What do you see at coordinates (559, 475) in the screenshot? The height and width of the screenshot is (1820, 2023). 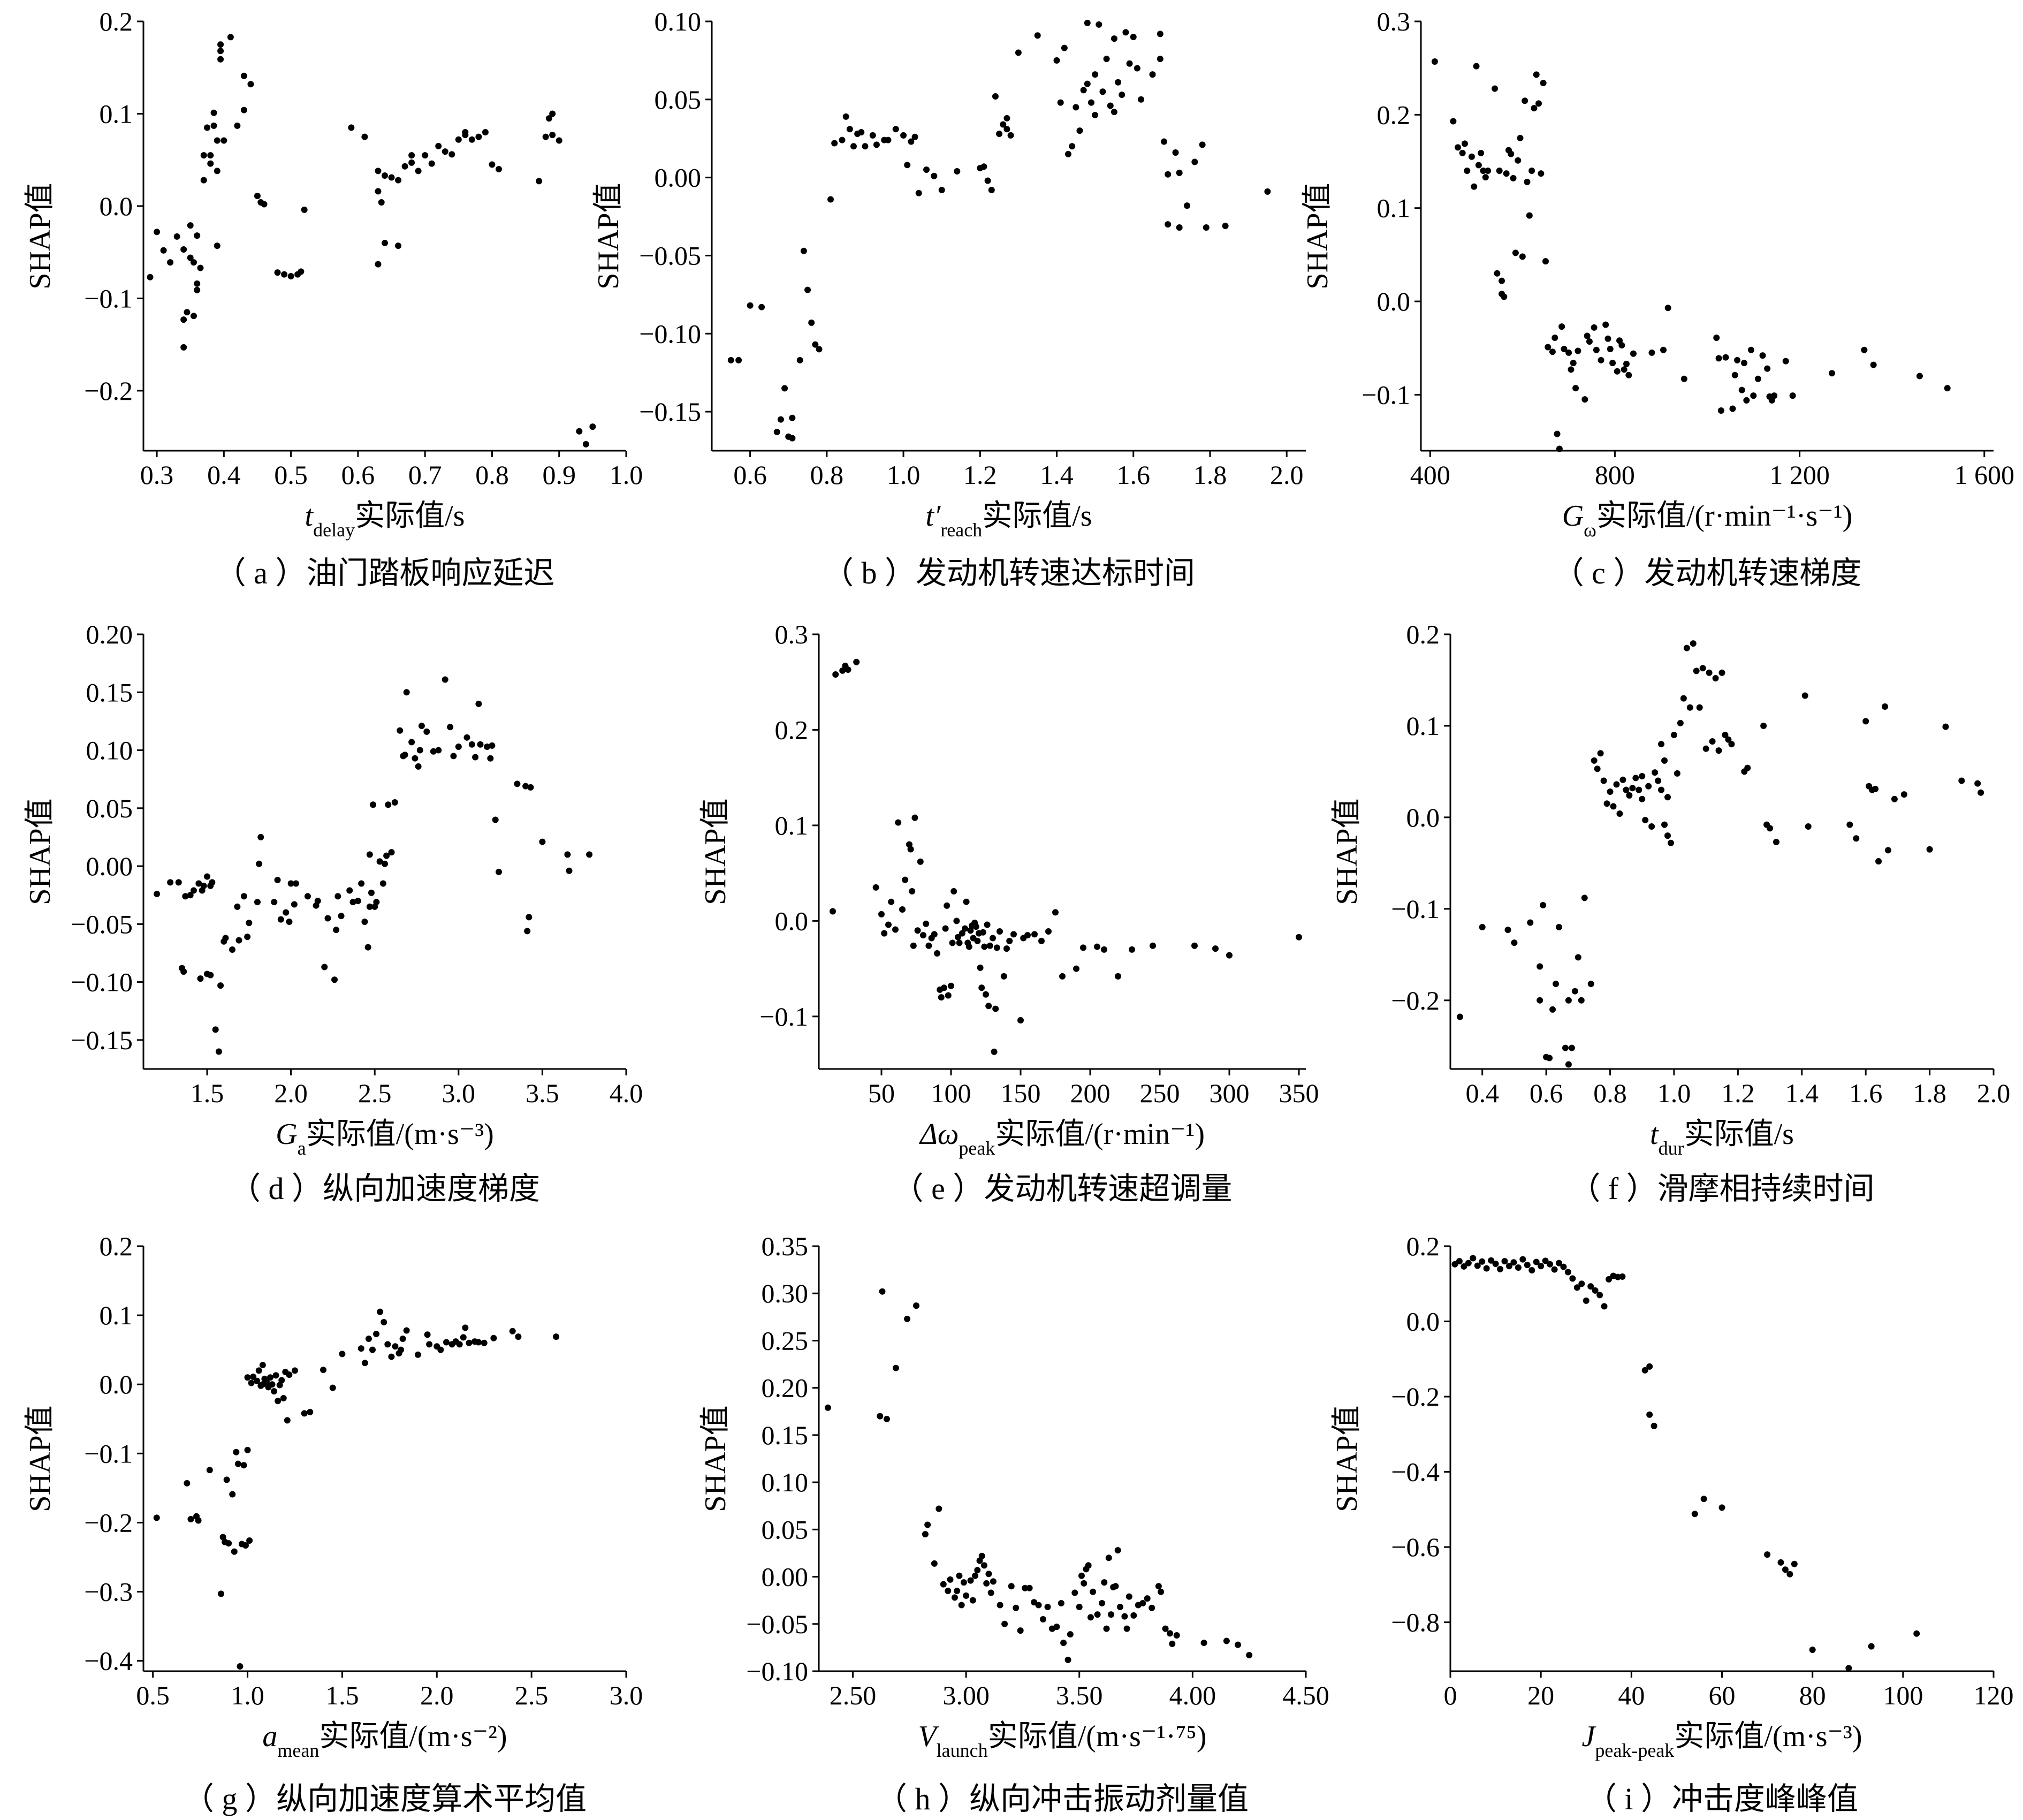 I see `x-tick-label: 0.9` at bounding box center [559, 475].